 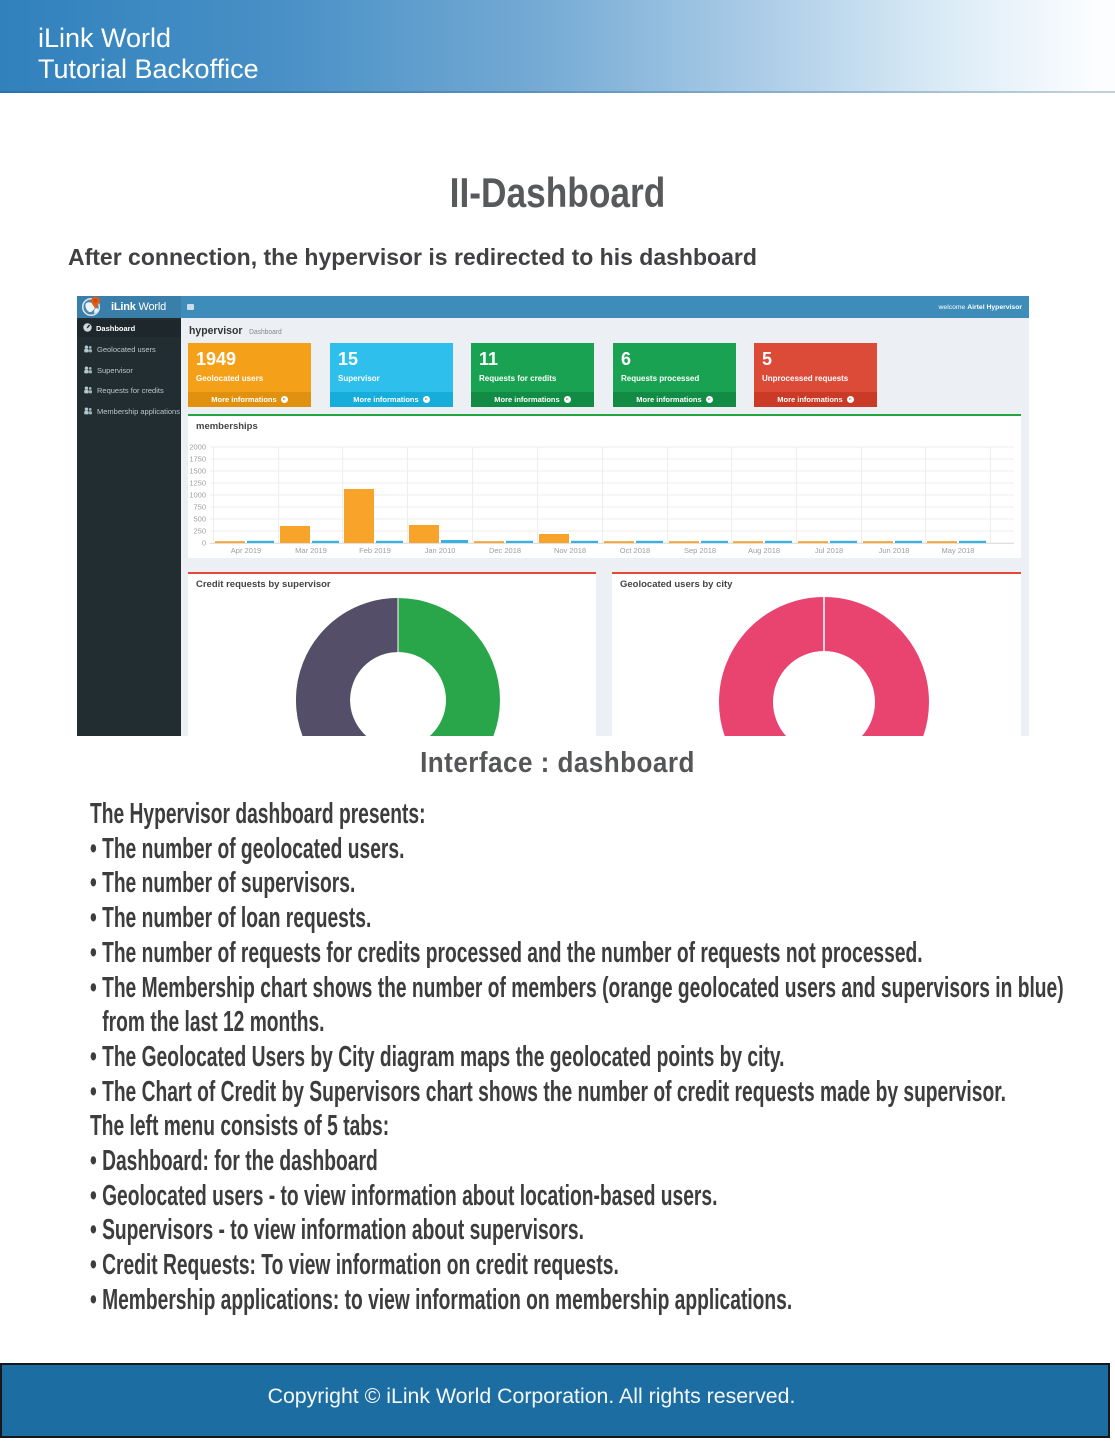 I want to click on svg-text: Jun 2018, so click(x=894, y=550).